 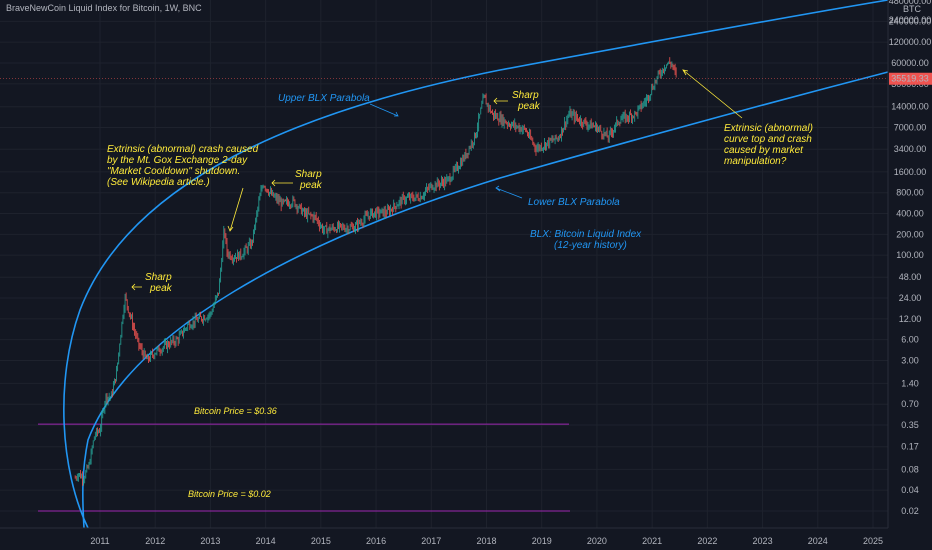 What do you see at coordinates (712, 94) in the screenshot?
I see `arrow-curve-top` at bounding box center [712, 94].